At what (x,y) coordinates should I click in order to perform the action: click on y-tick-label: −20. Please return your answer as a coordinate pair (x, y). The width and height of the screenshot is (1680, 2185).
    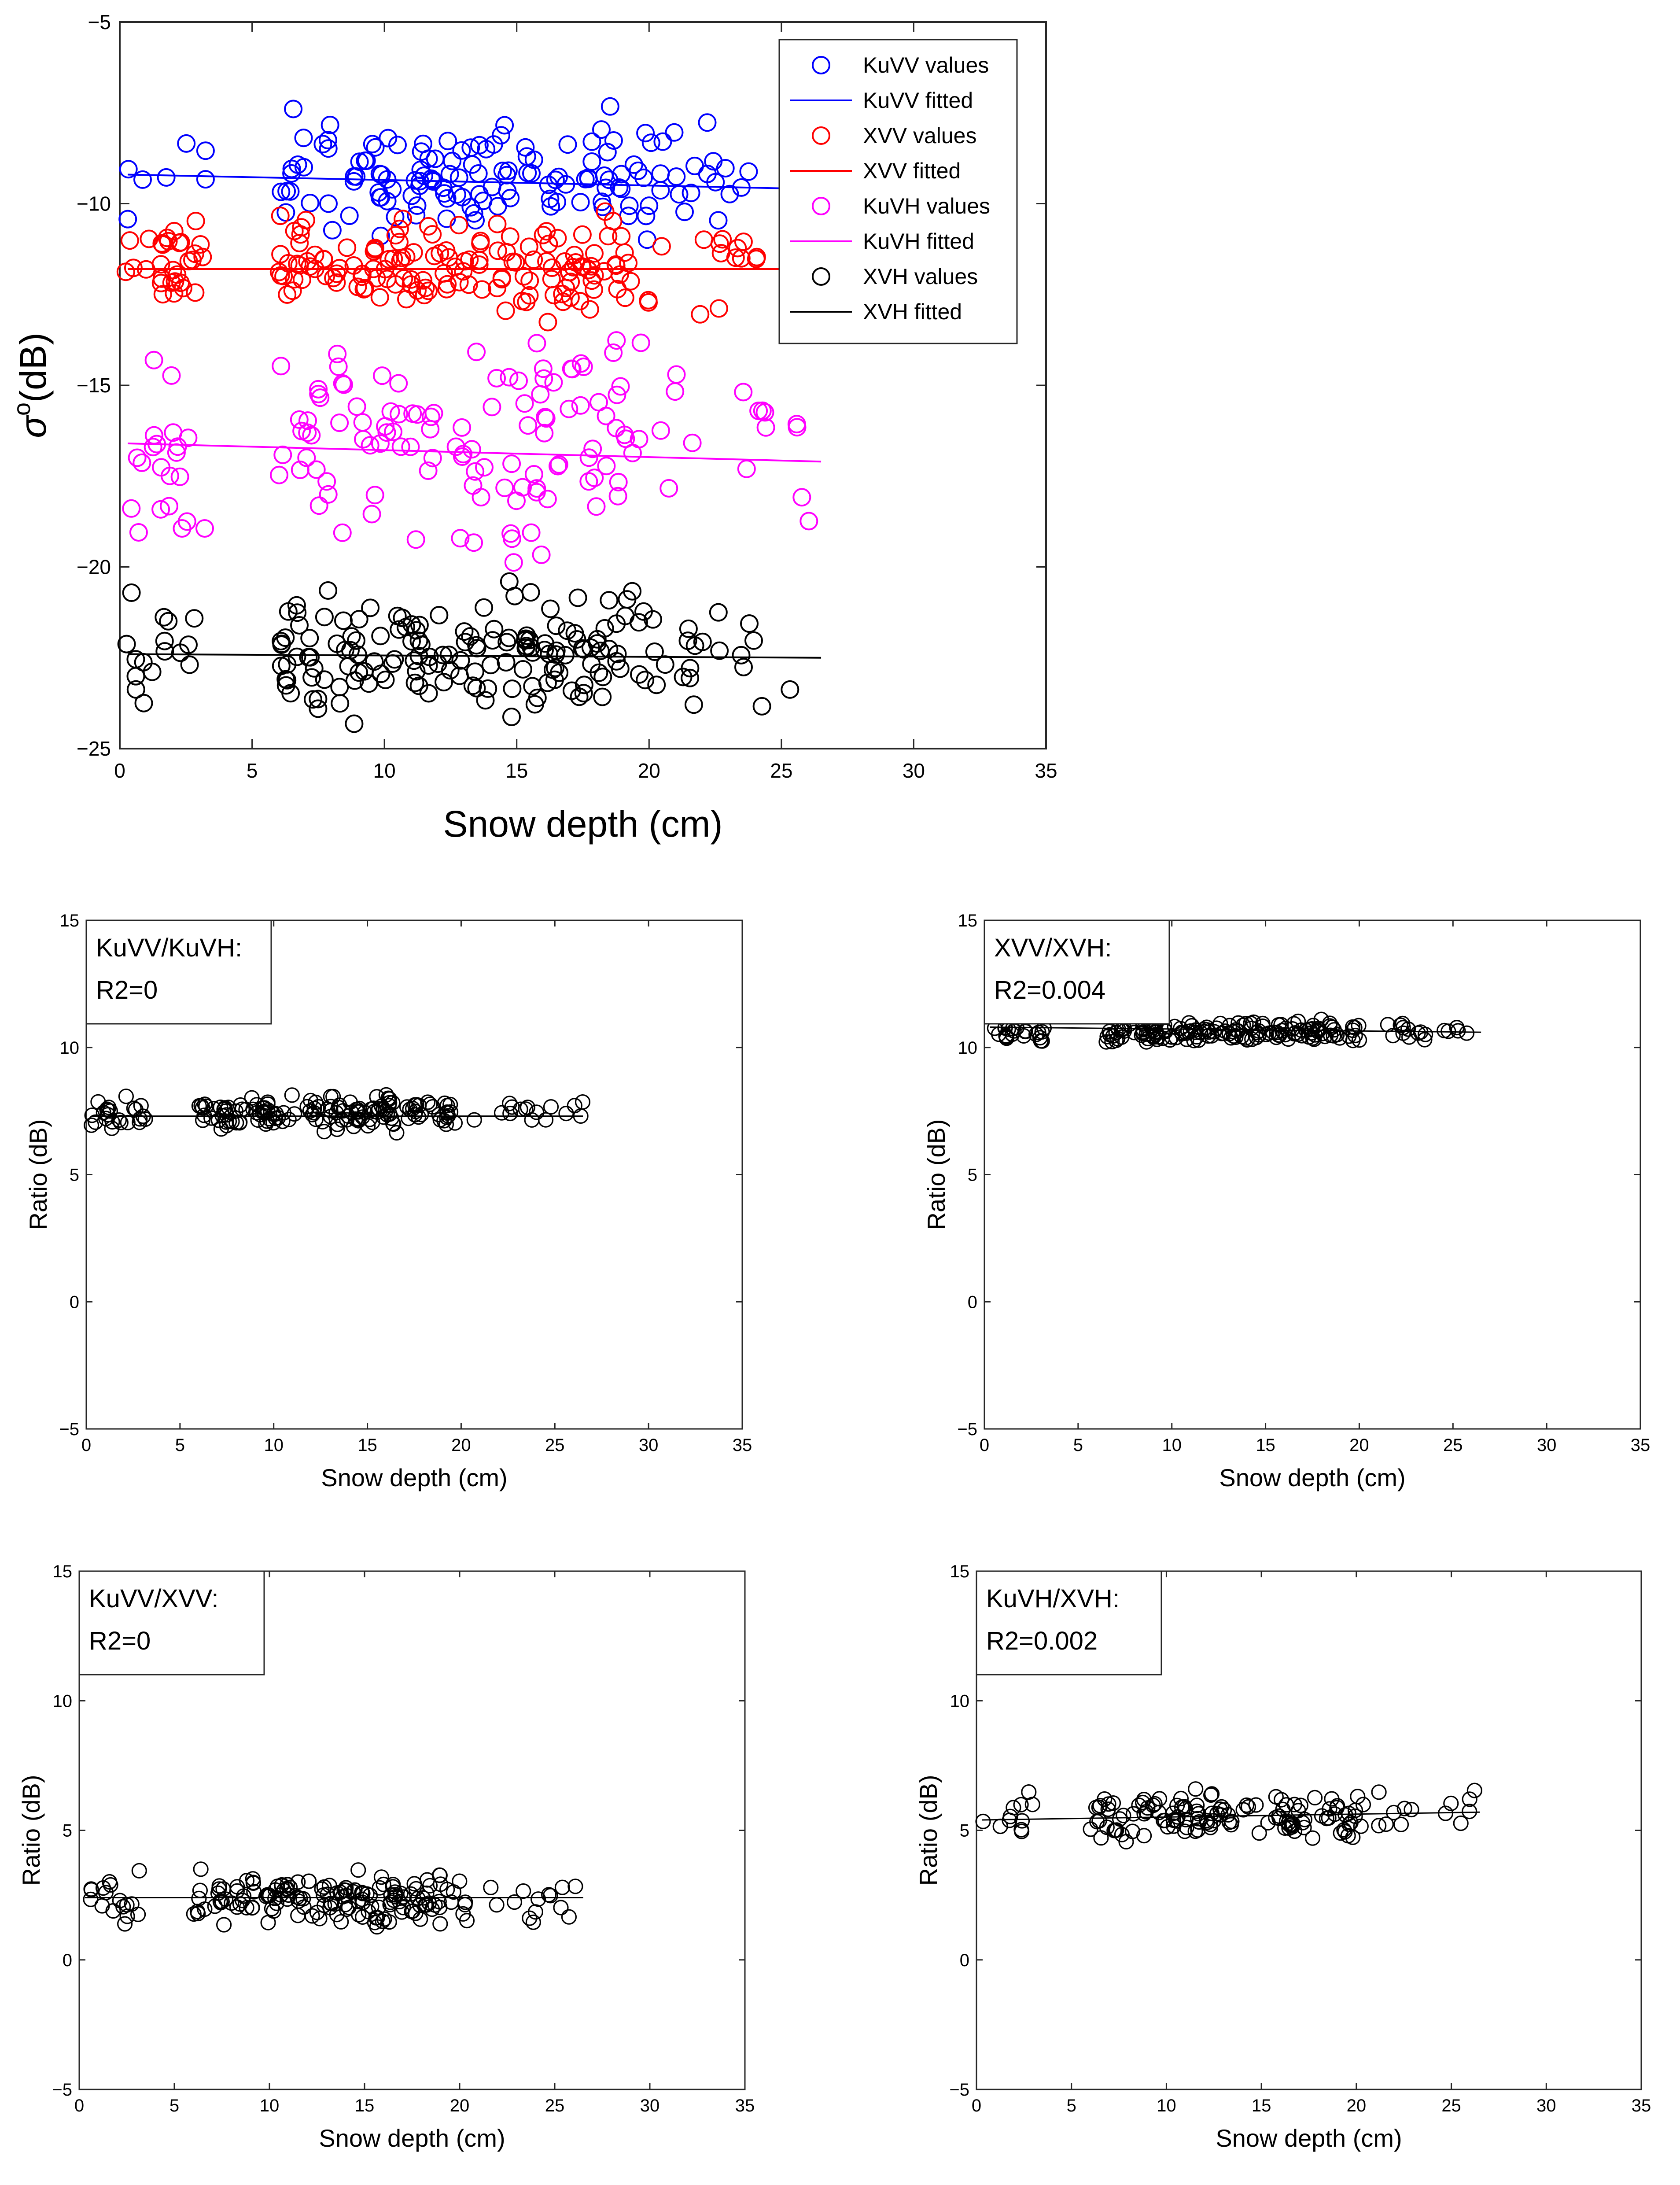
    Looking at the image, I should click on (94, 567).